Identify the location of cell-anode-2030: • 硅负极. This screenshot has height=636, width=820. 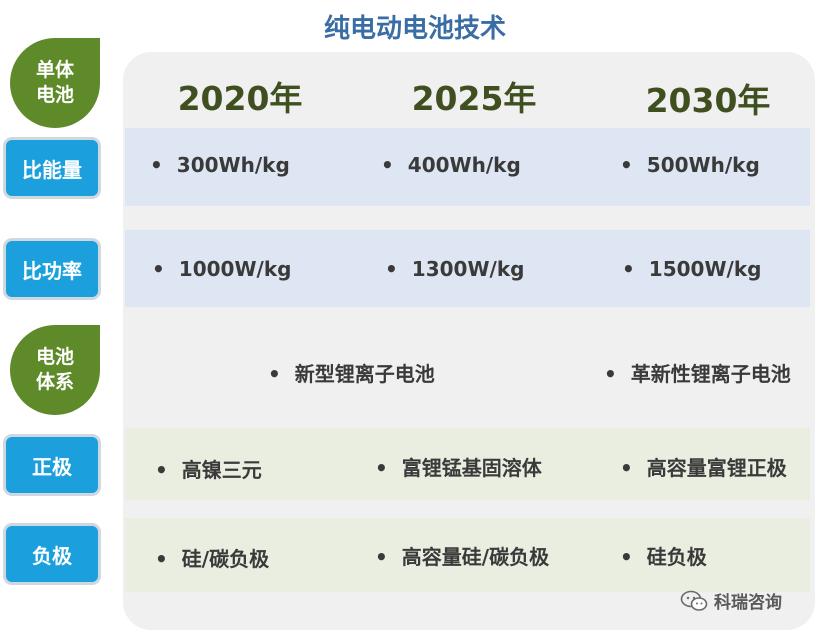
(663, 555).